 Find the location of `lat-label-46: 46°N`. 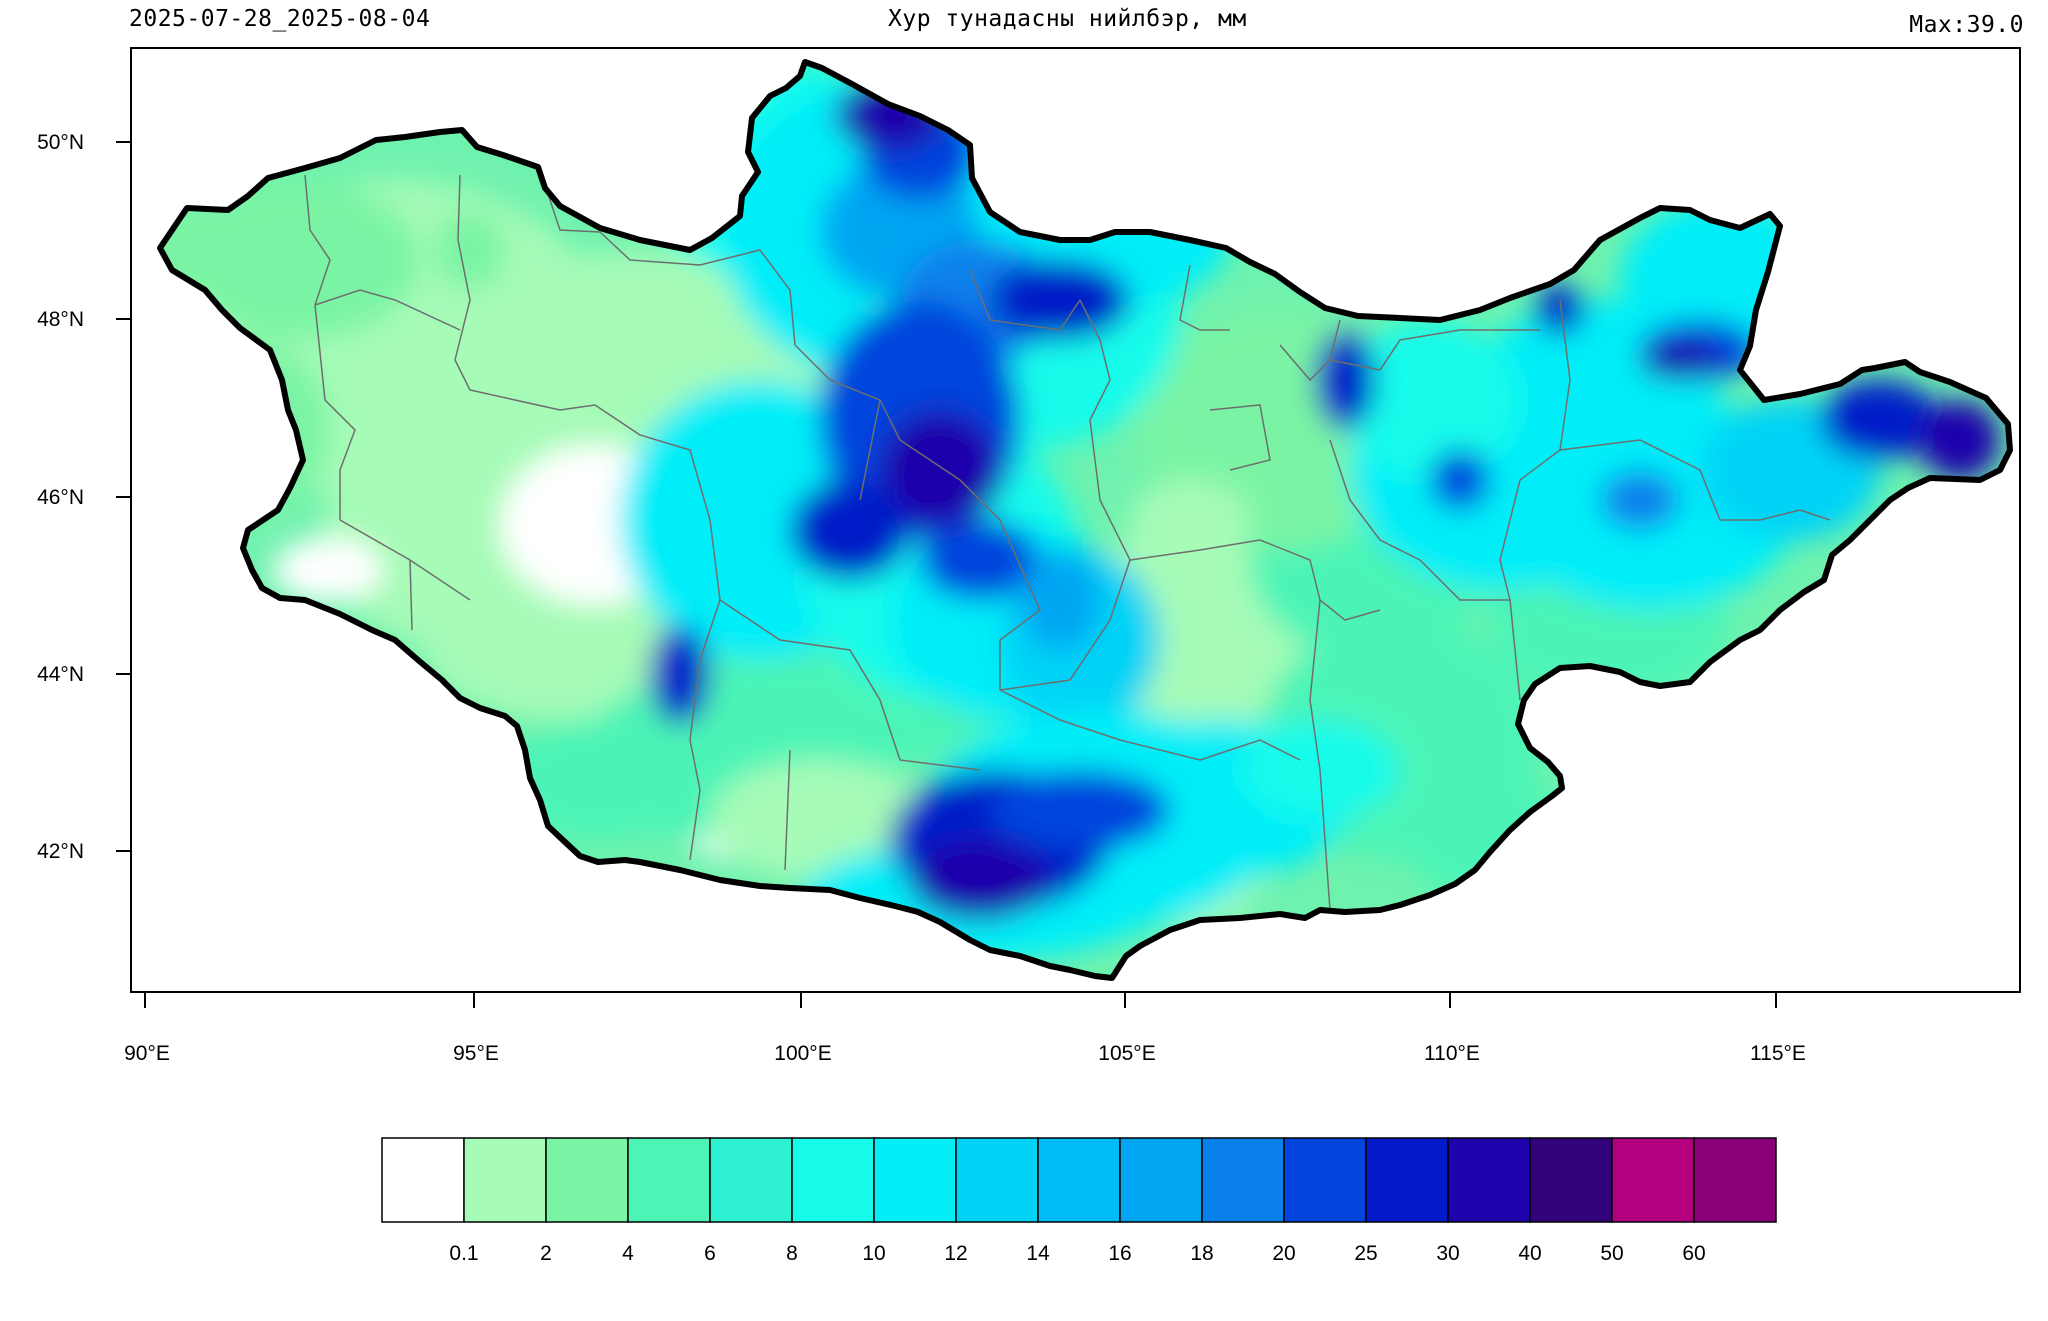

lat-label-46: 46°N is located at coordinates (60, 497).